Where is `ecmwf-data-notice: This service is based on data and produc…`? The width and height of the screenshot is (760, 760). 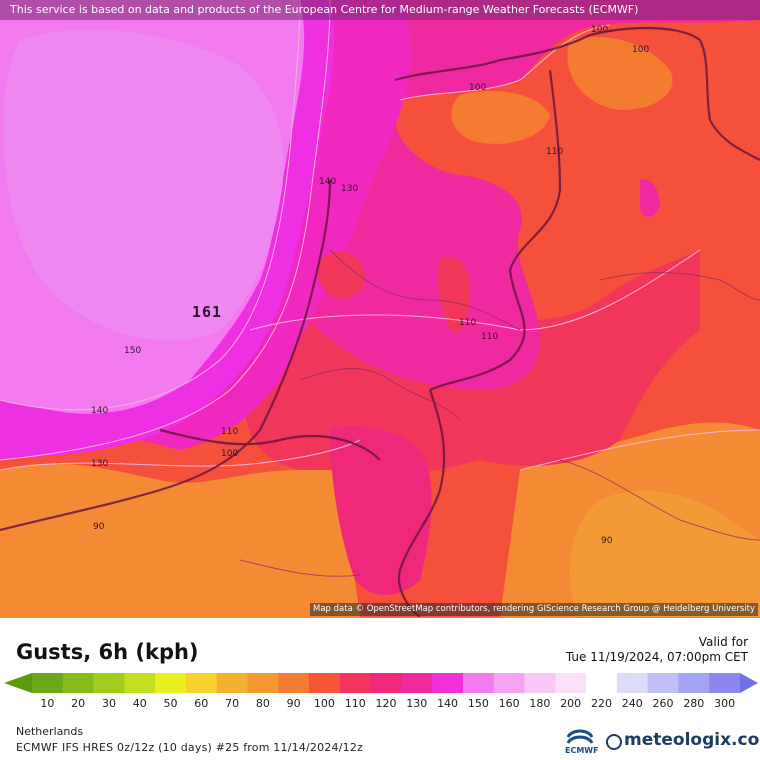 ecmwf-data-notice: This service is based on data and produc… is located at coordinates (380, 10).